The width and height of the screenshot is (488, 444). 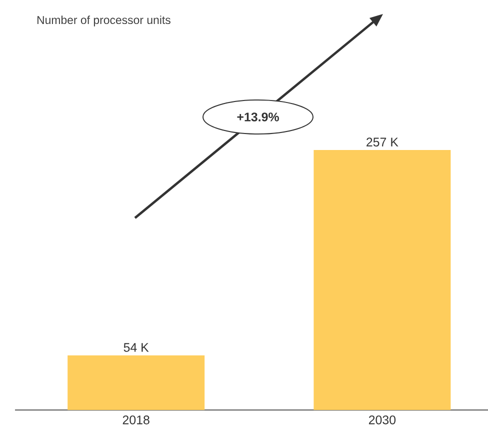 I want to click on data-label: 257 K, so click(x=382, y=142).